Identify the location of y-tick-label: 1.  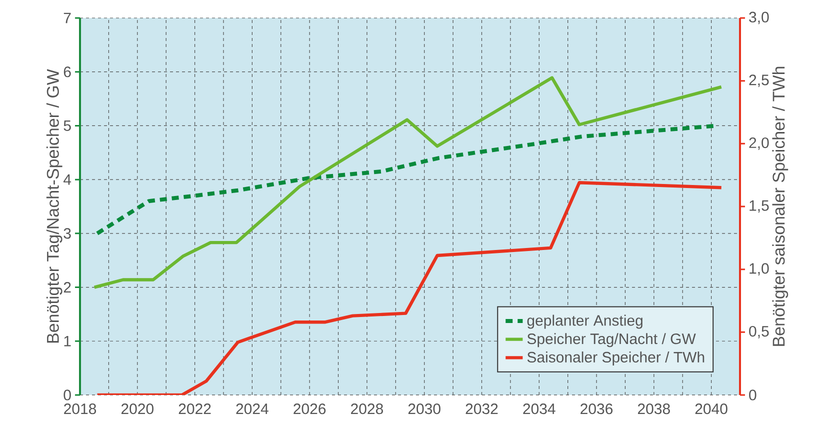
(67, 341).